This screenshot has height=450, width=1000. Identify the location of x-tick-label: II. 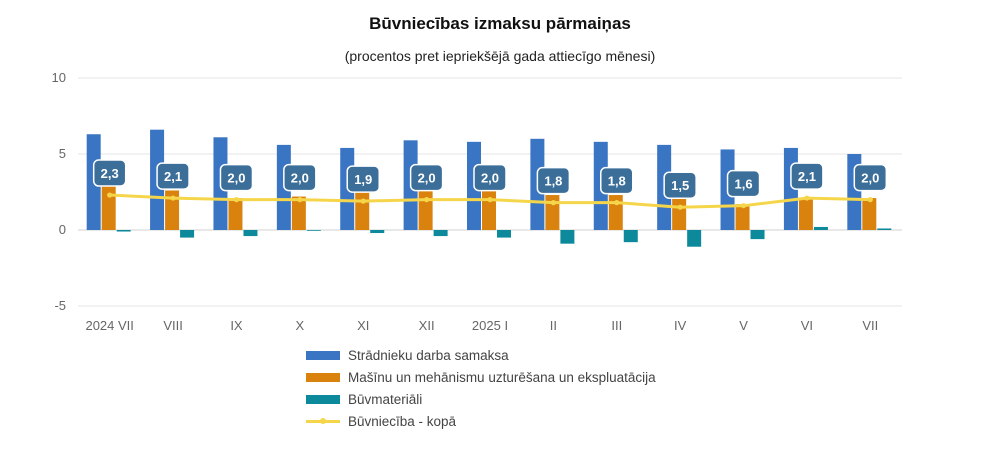
(553, 325).